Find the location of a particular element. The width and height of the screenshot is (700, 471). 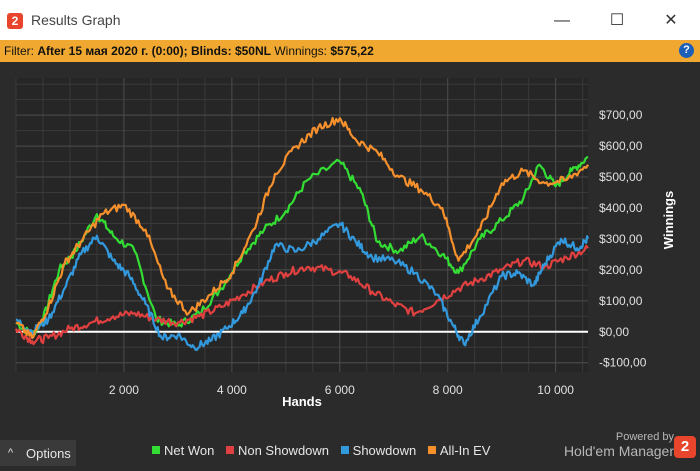

y-tick-label: -$100,00 is located at coordinates (623, 363).